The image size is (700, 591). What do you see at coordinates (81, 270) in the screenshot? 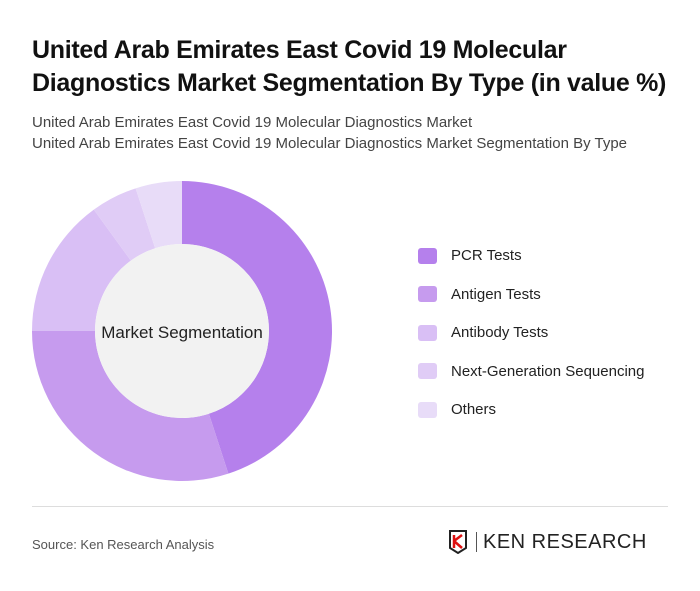
I see `slice-antibody-tests` at bounding box center [81, 270].